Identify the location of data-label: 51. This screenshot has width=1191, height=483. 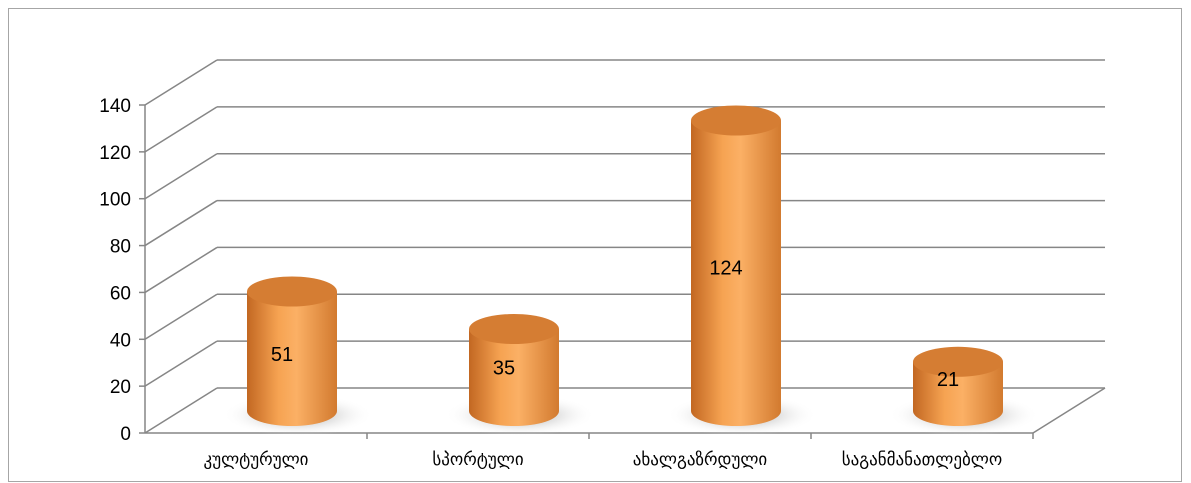
(282, 355).